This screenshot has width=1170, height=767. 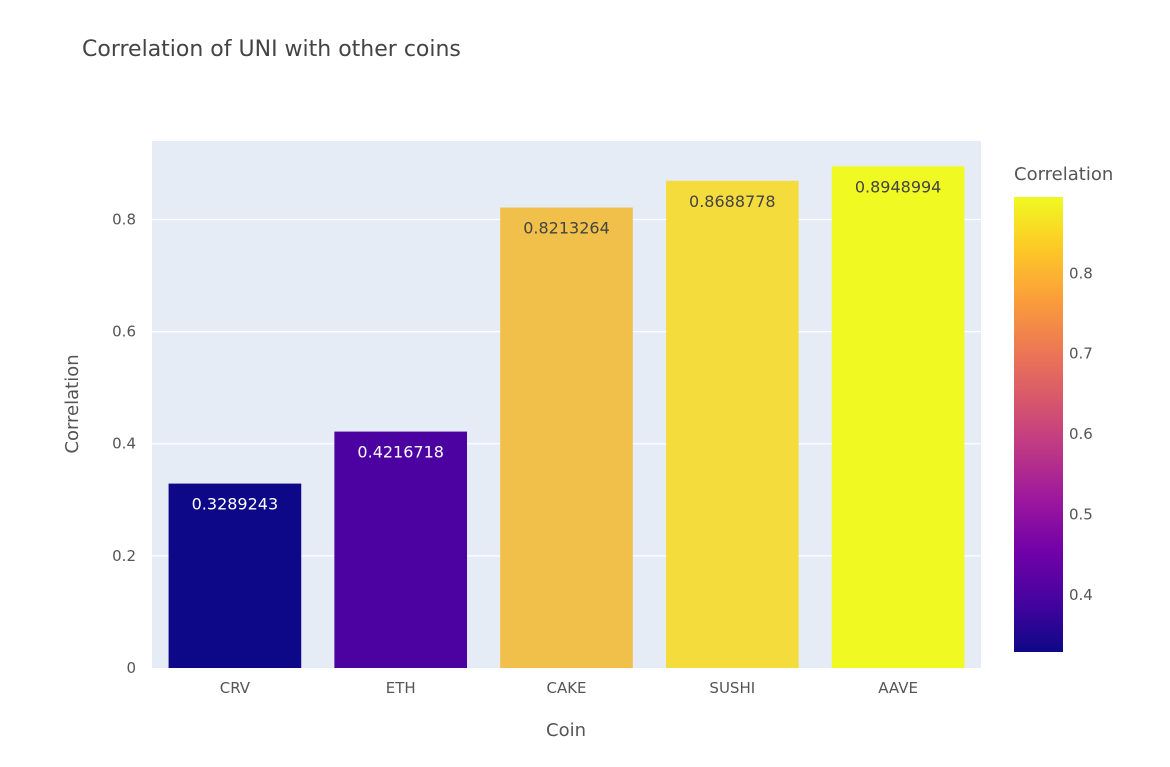 I want to click on colorbar-tick-label: 0.5, so click(x=1081, y=514).